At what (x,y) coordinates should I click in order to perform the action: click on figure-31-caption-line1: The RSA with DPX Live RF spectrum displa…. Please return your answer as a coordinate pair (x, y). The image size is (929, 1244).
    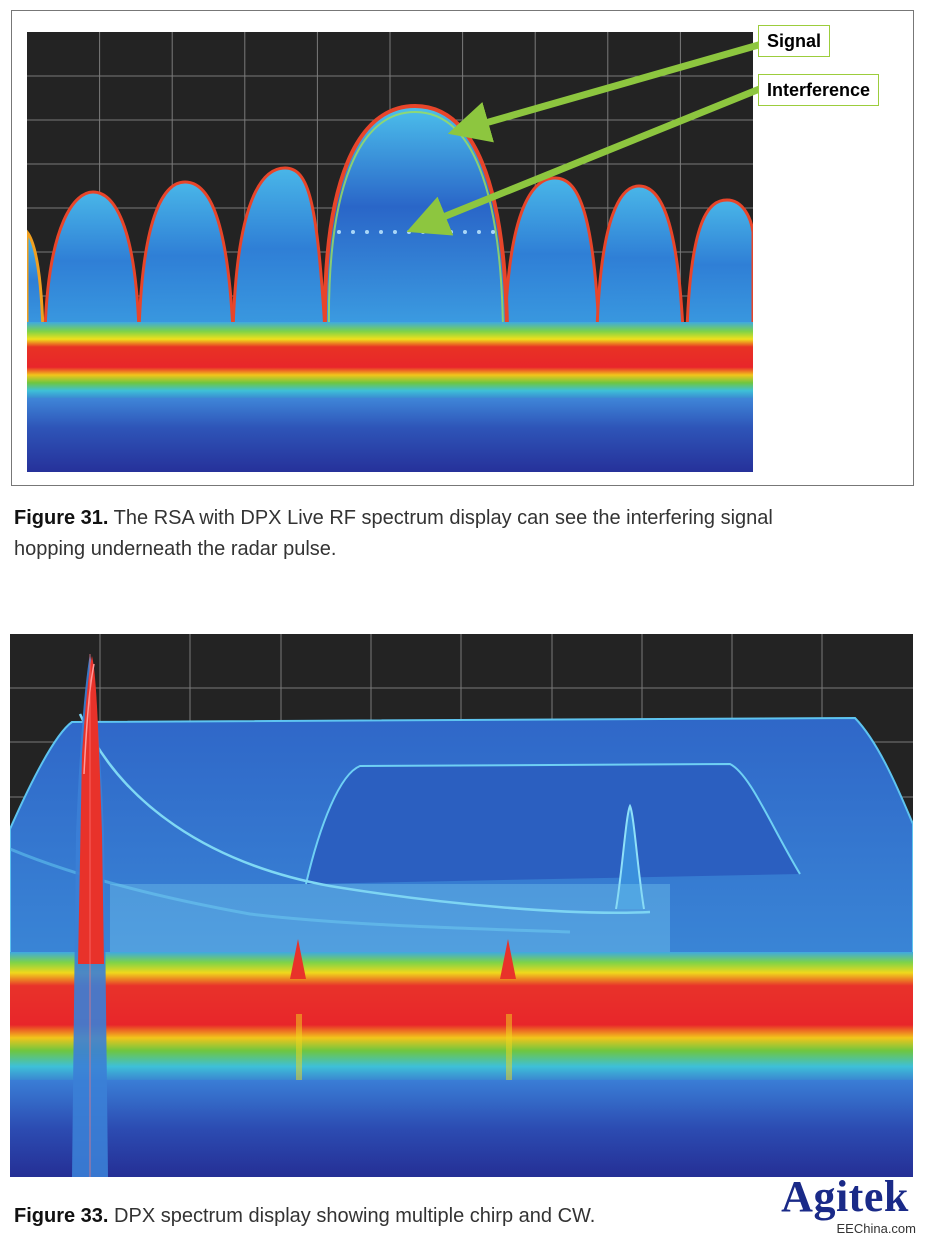
    Looking at the image, I should click on (440, 518).